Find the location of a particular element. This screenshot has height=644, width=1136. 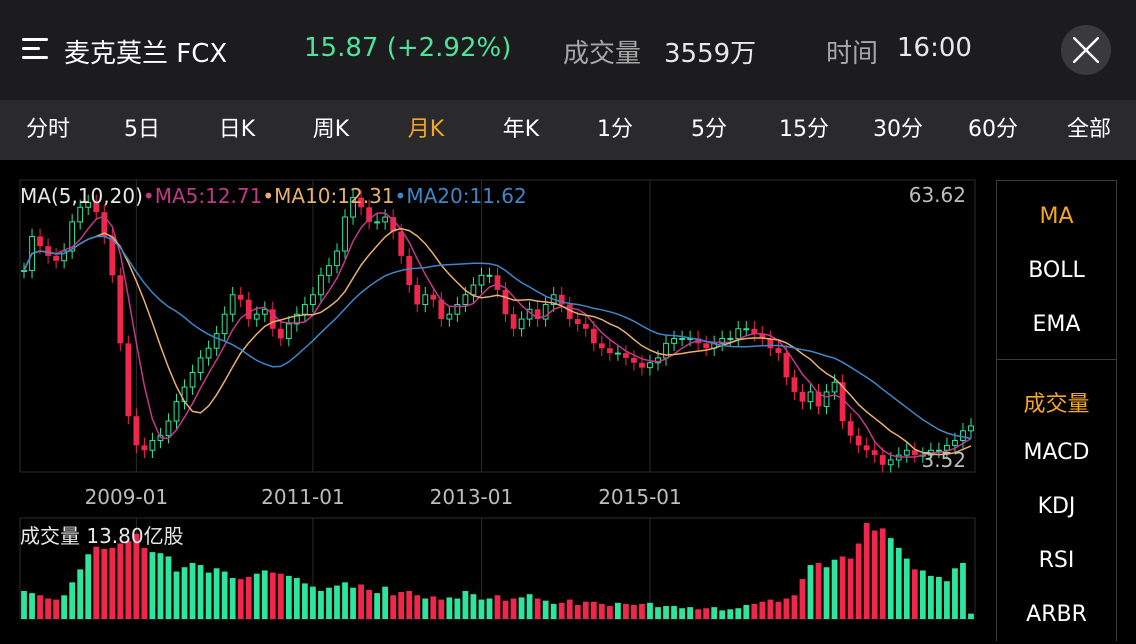

indicator-macd: MACD is located at coordinates (1056, 452).